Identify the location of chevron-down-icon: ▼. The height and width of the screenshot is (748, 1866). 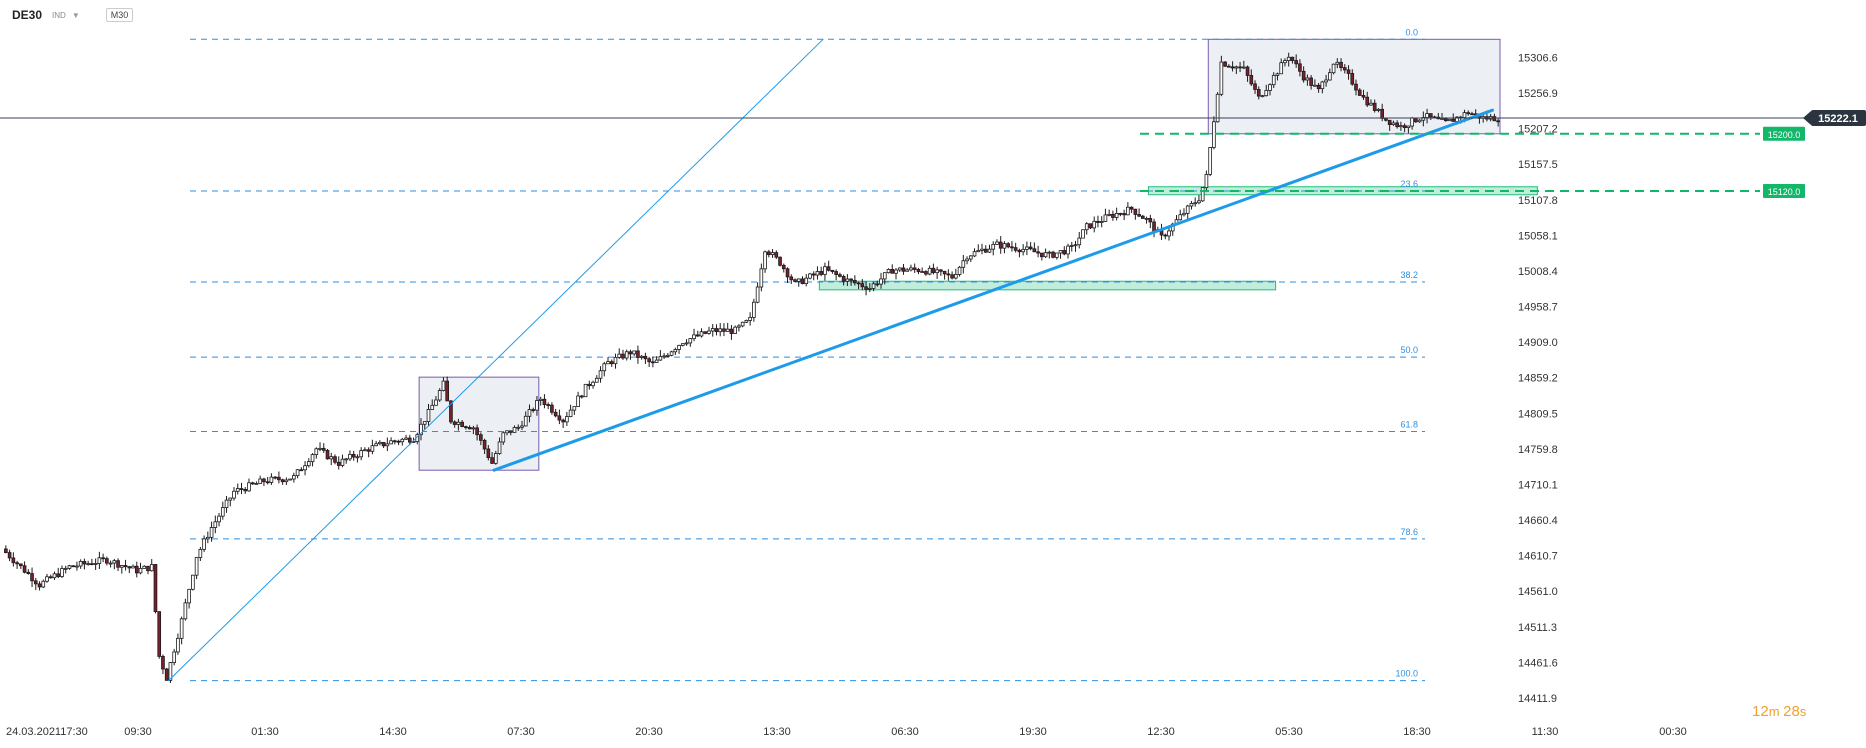
(75, 15).